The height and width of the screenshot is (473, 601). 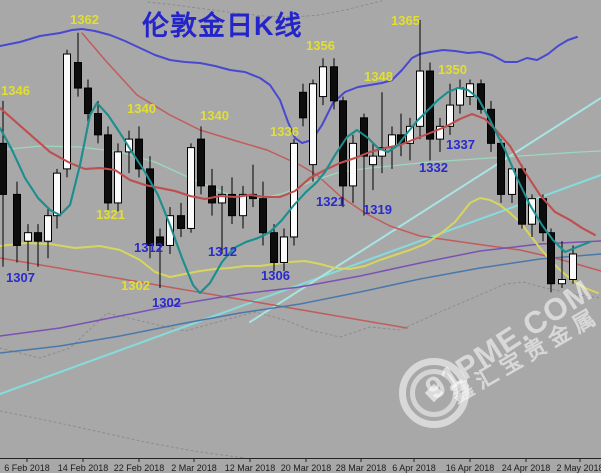 I want to click on price-label: 1306, so click(x=275, y=275).